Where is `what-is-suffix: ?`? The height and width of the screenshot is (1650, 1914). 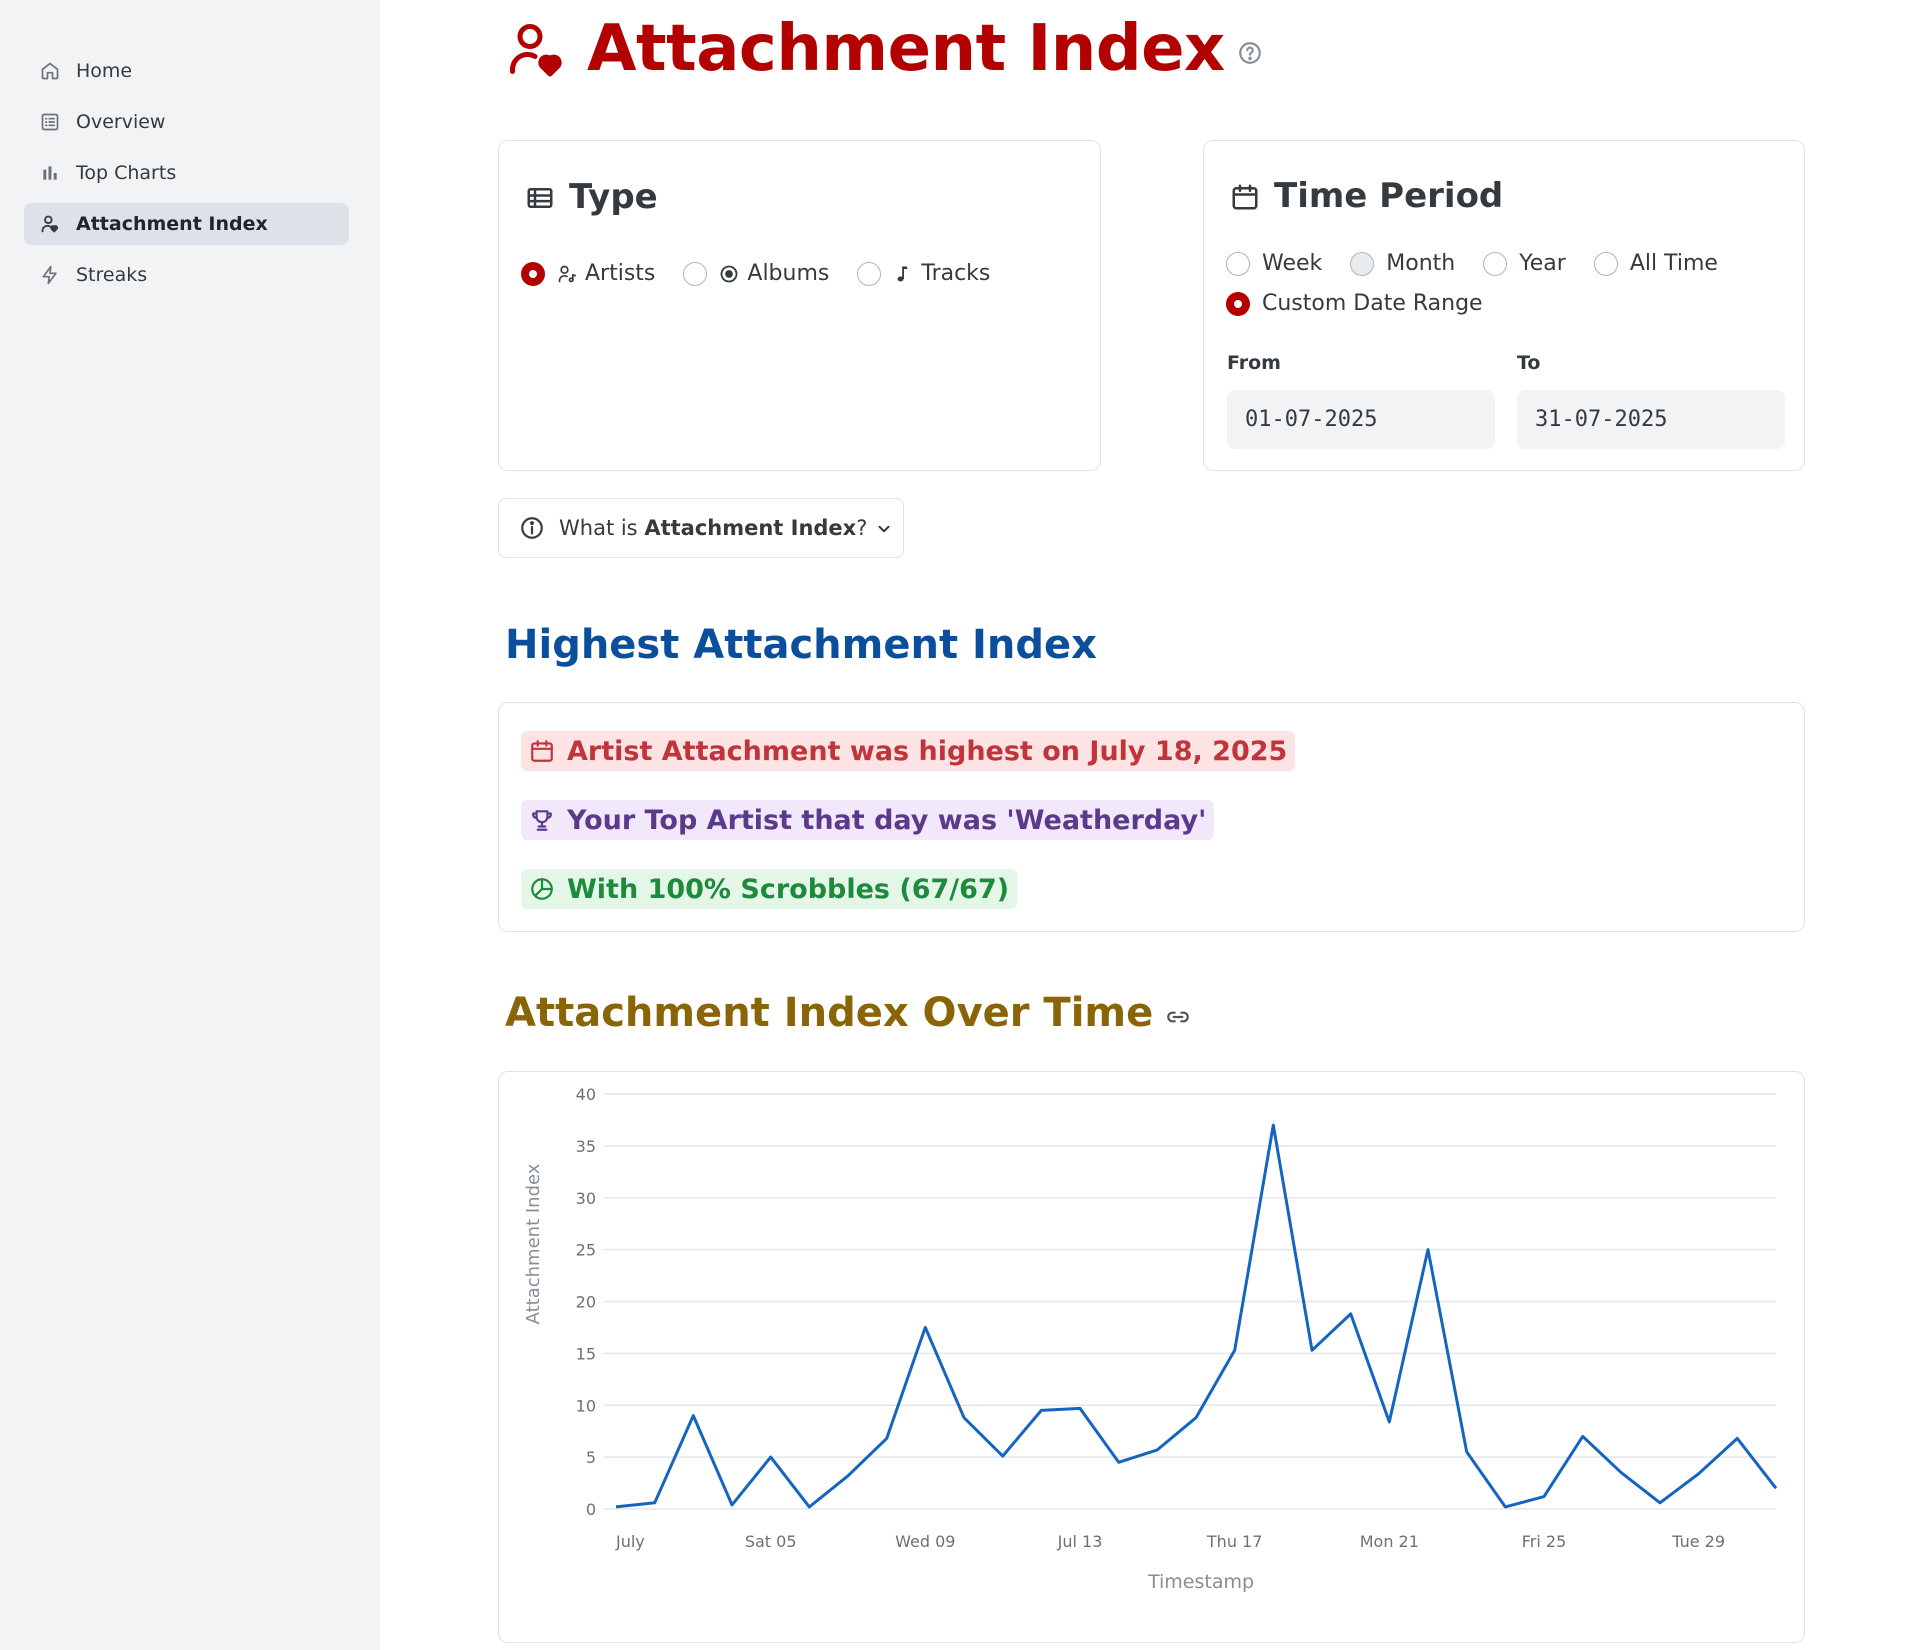
what-is-suffix: ? is located at coordinates (862, 528).